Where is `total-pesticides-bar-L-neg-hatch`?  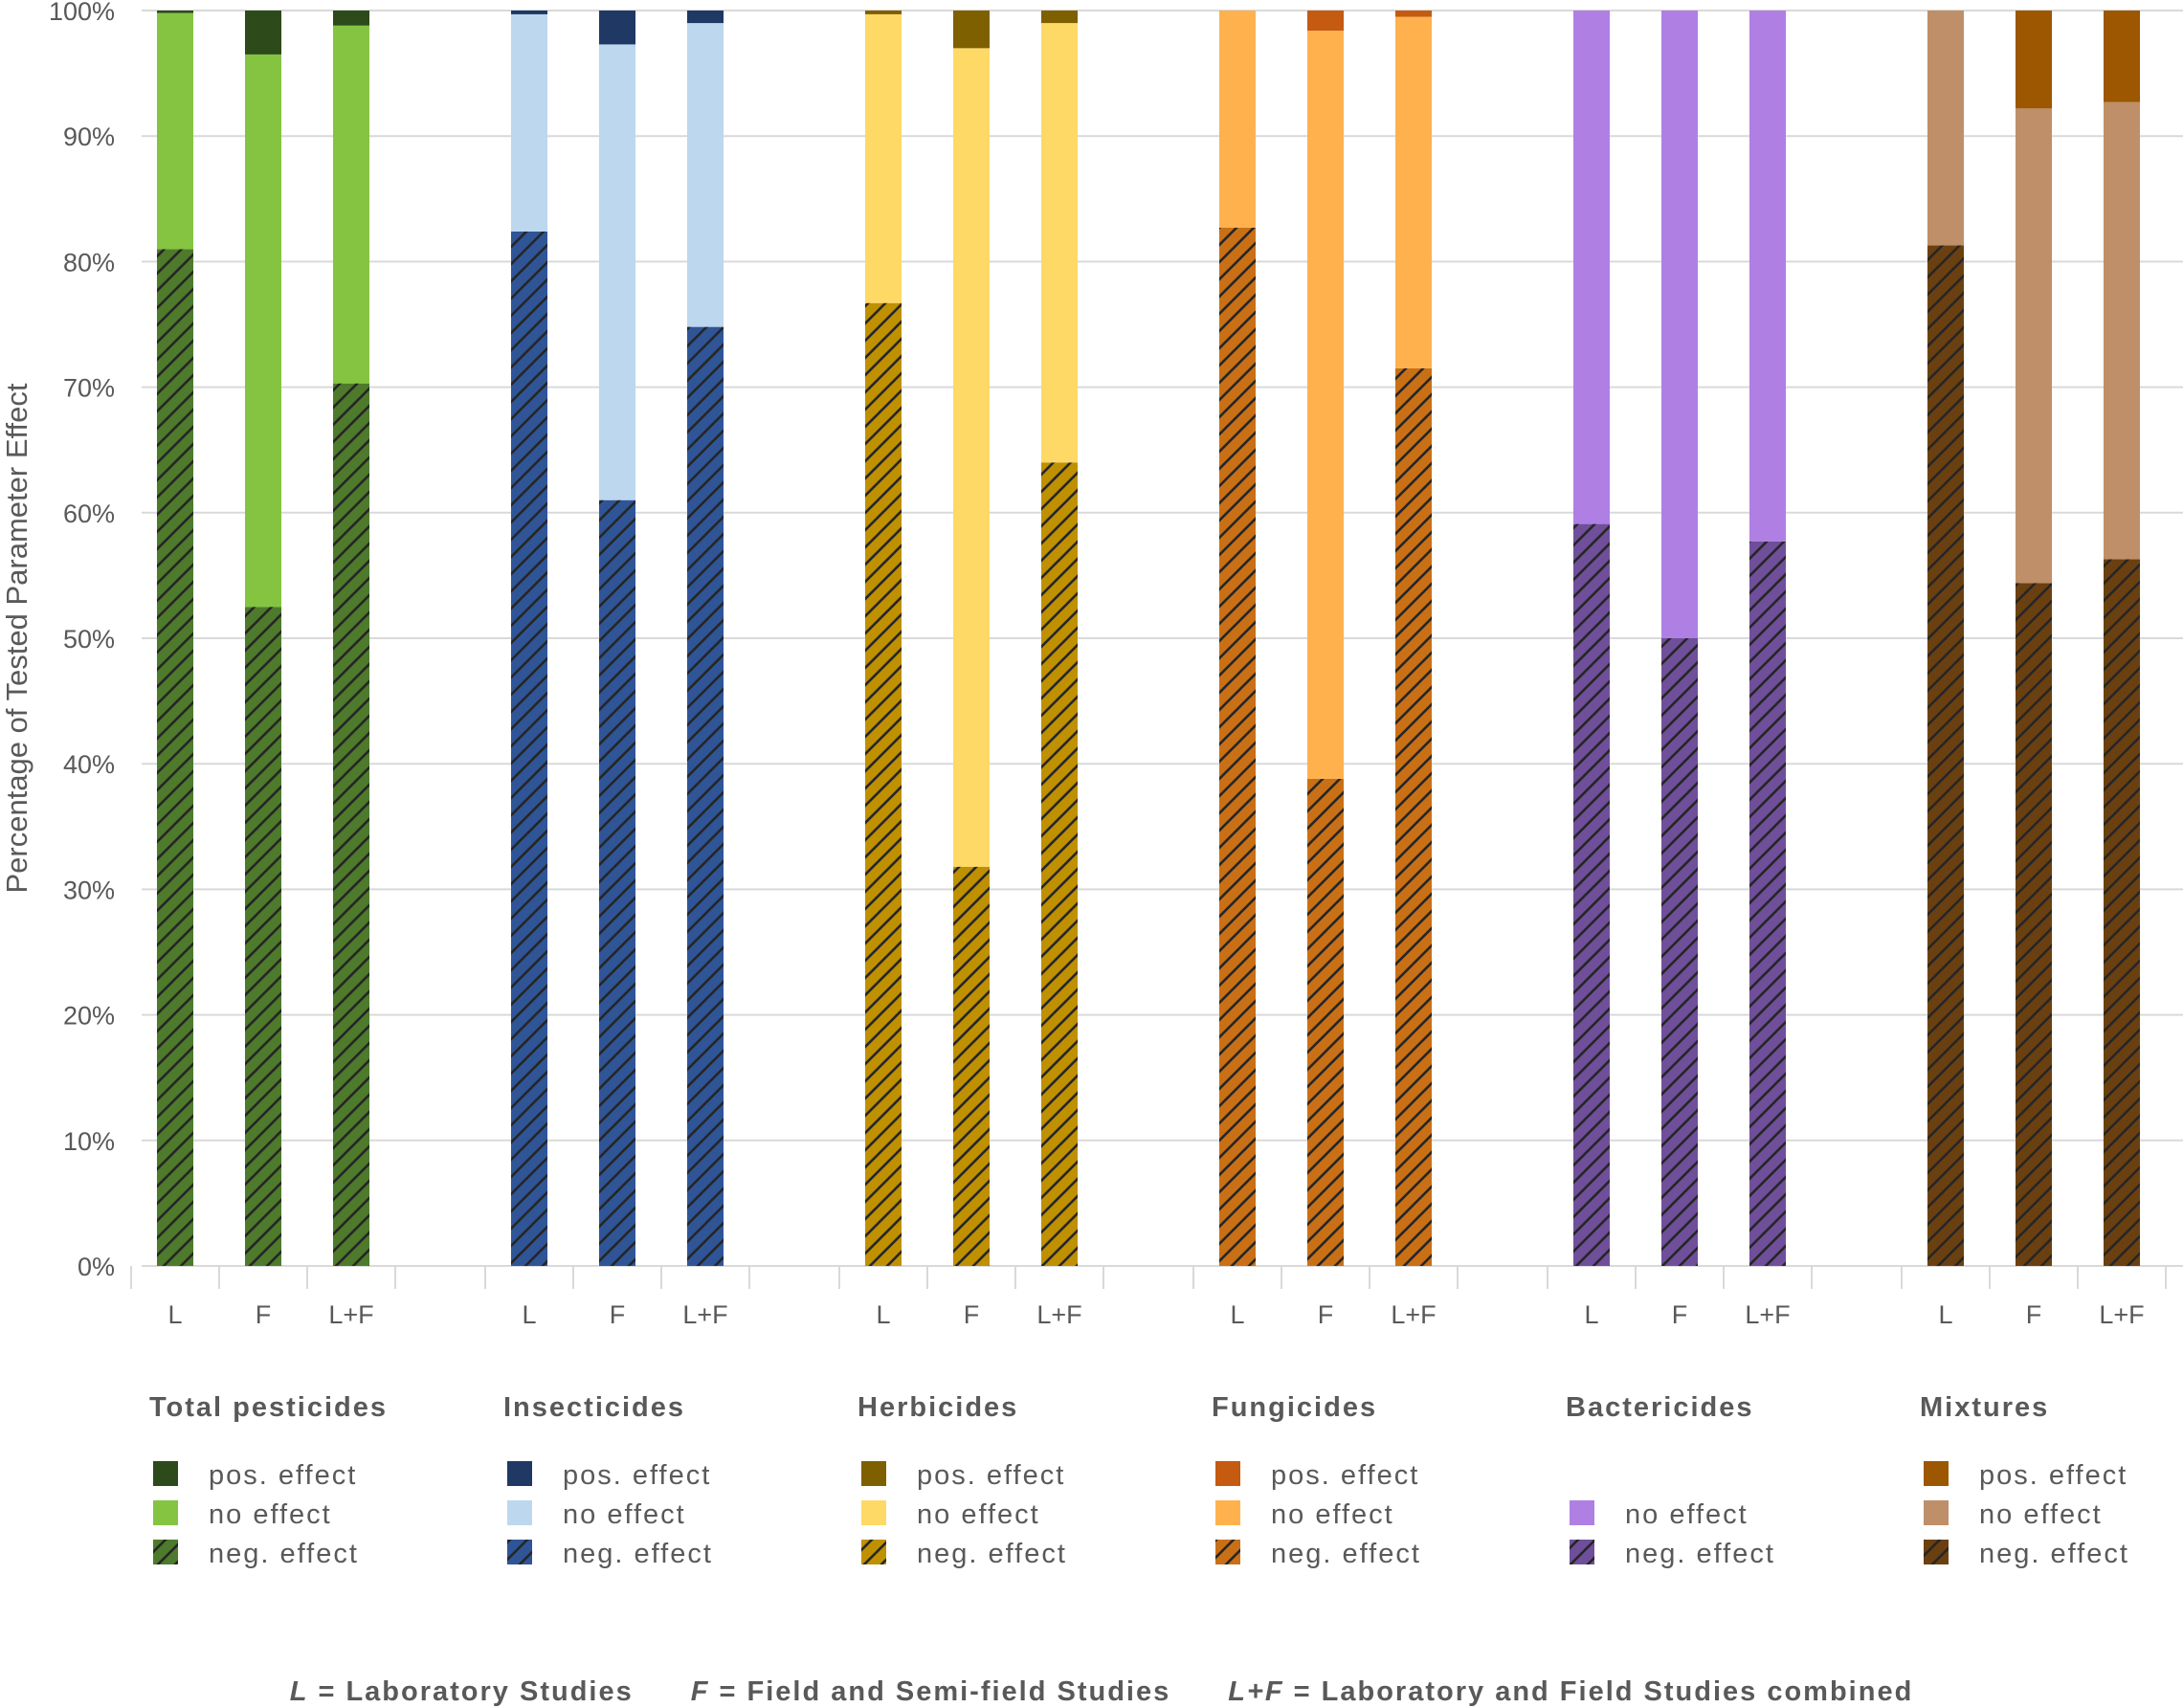
total-pesticides-bar-L-neg-hatch is located at coordinates (175, 758).